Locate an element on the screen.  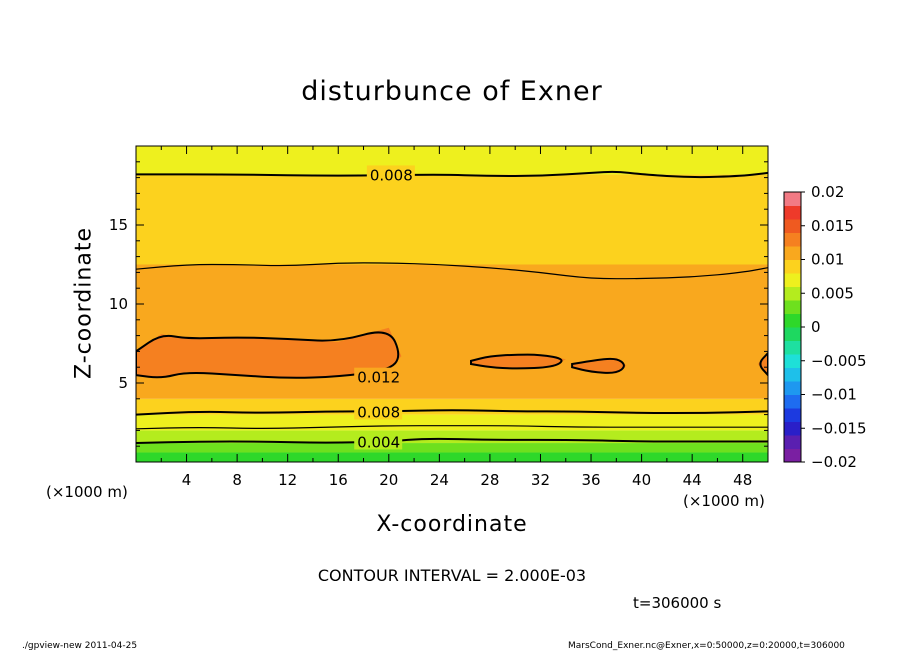
x-tick-label-12: 12 is located at coordinates (287, 480).